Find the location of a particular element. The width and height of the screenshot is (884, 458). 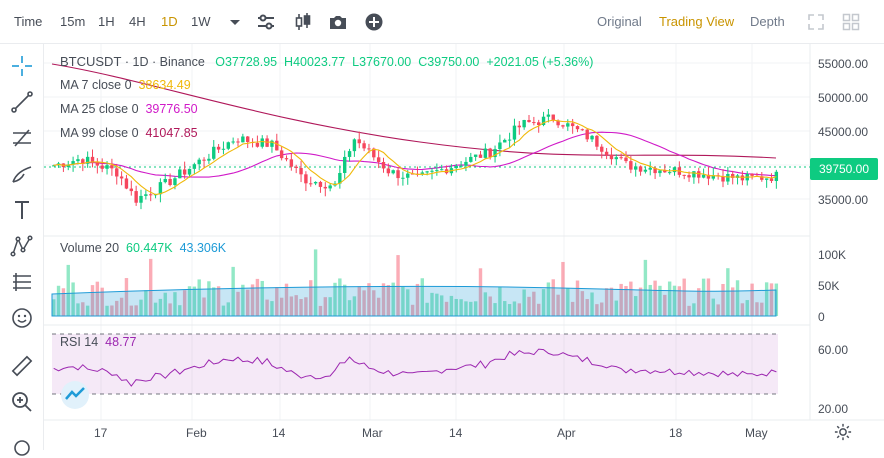

fullscreen-icon is located at coordinates (816, 22).